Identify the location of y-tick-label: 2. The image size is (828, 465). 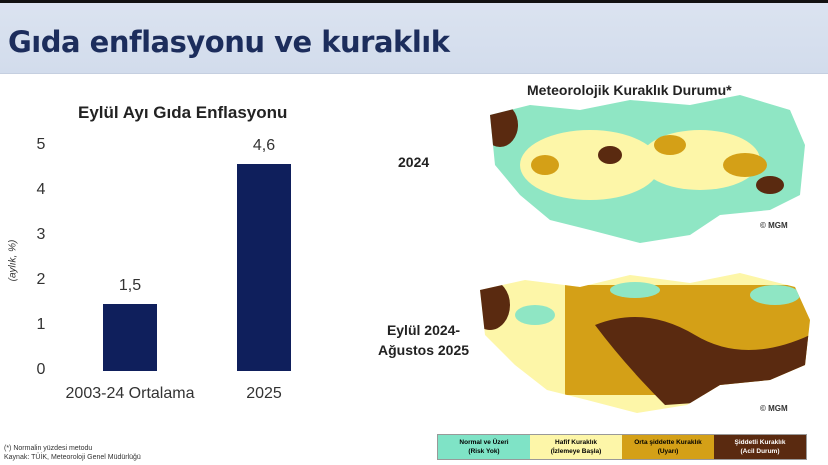
(41, 279).